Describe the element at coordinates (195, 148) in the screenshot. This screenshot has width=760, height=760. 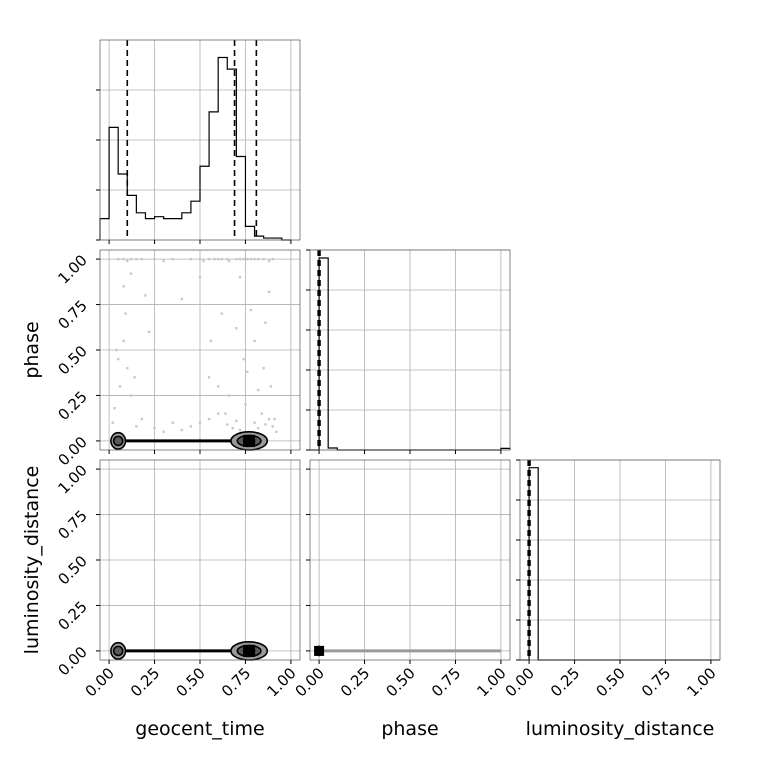
I see `histogram-geocent_time` at that location.